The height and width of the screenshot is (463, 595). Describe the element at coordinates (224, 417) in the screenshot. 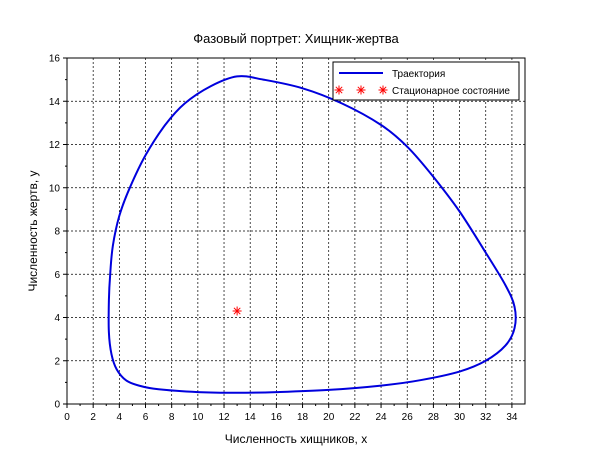

I see `x-tick-label: 12` at that location.